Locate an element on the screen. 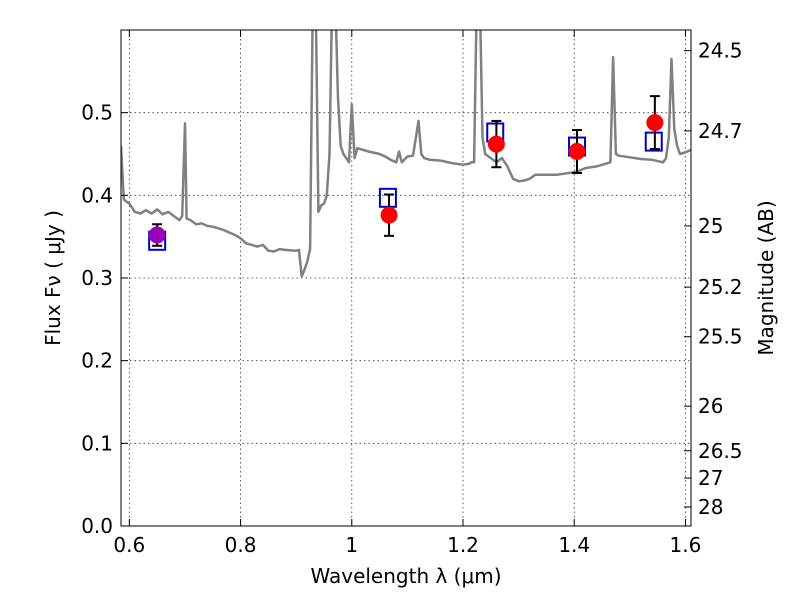  y2-tick-label: 24.7 is located at coordinates (720, 131).